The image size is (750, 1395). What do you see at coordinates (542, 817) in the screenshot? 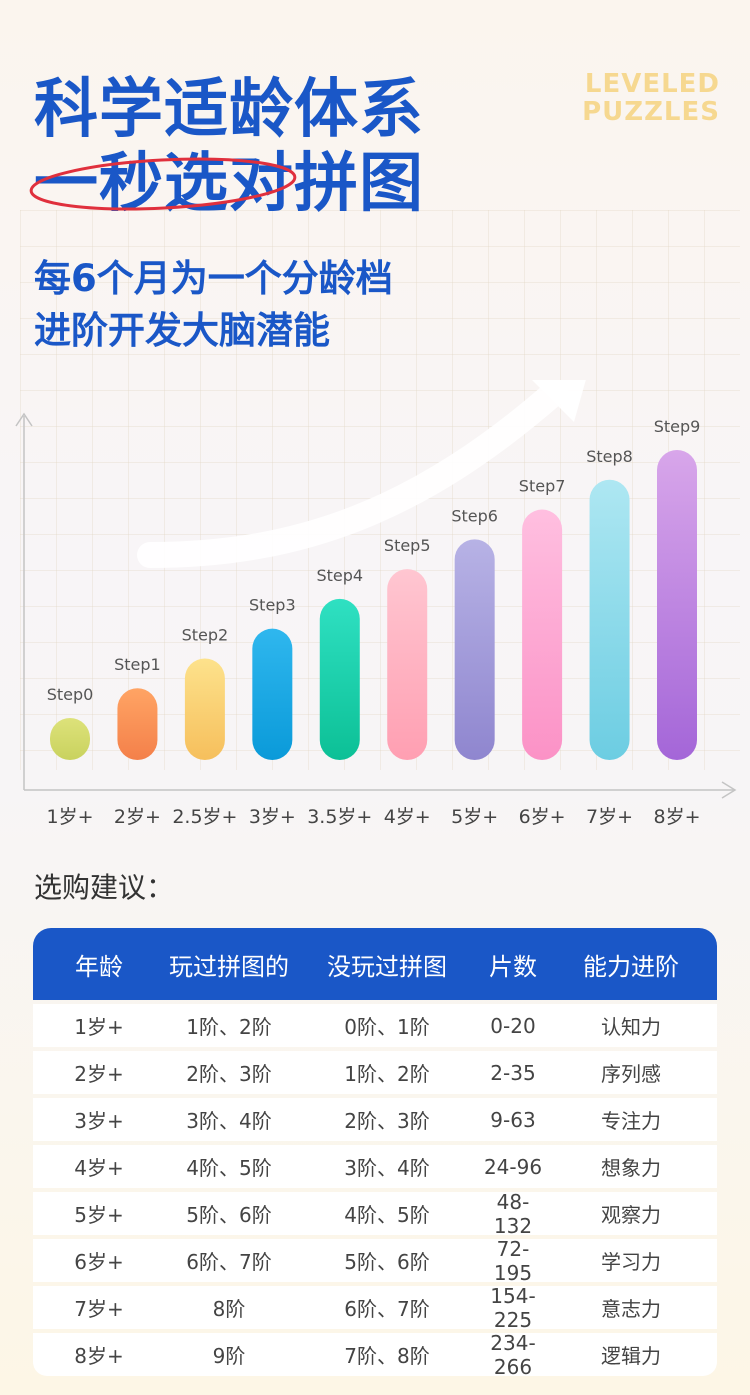
I see `x-tick-label: 6岁+` at bounding box center [542, 817].